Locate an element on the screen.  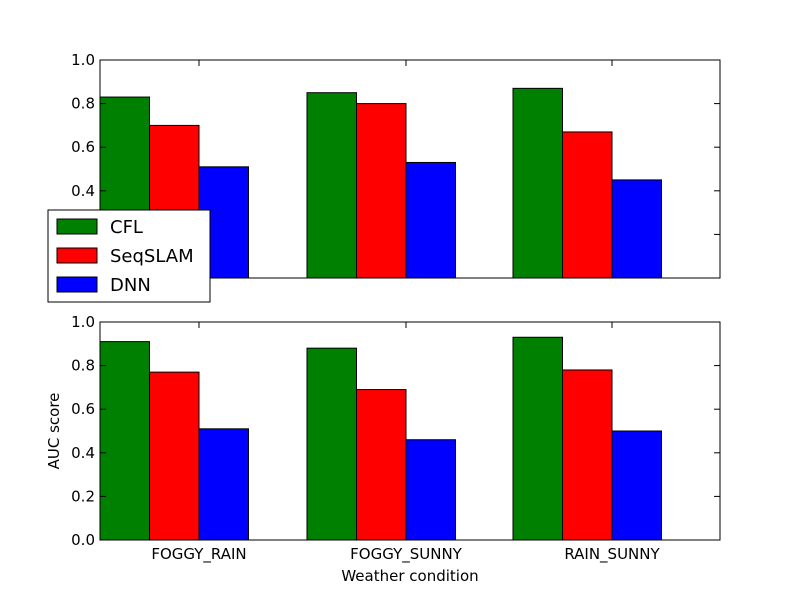
legend-swatch-seqslam is located at coordinates (77, 255).